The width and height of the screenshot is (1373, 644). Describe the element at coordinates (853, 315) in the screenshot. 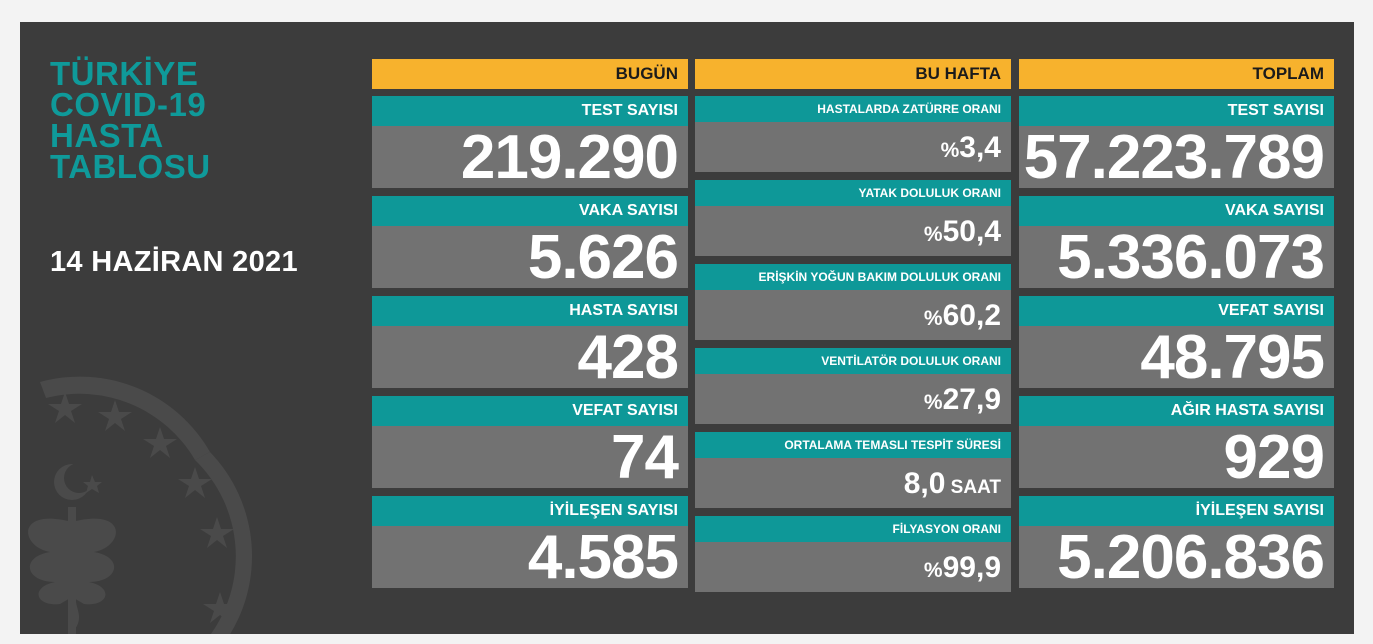

I see `rate-value: %60,2` at that location.